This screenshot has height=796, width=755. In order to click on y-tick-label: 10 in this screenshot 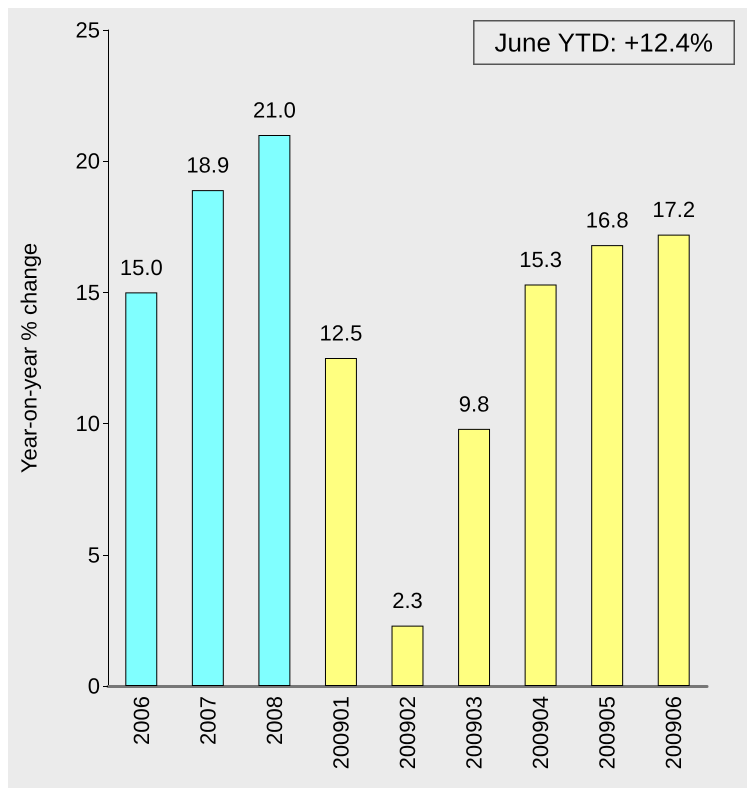, I will do `click(88, 423)`.